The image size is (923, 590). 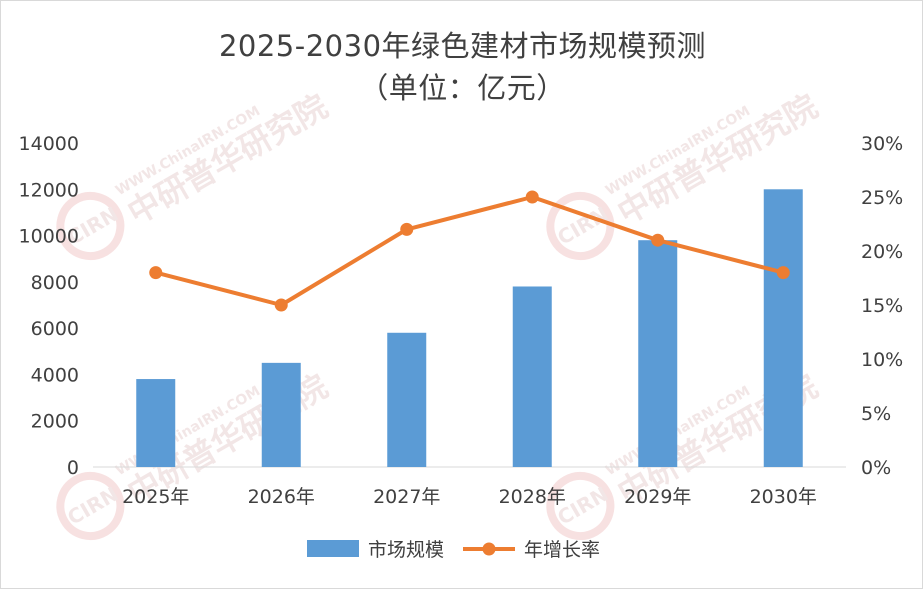 What do you see at coordinates (876, 468) in the screenshot?
I see `y-right-tick-label: 0%` at bounding box center [876, 468].